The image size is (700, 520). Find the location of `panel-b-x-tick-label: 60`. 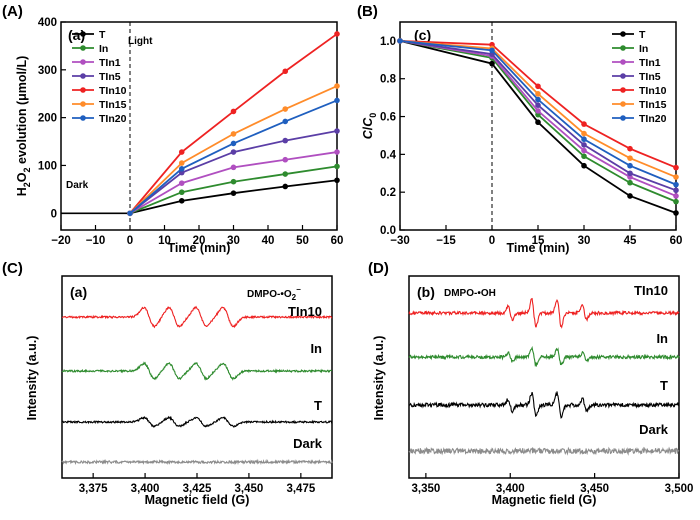

panel-b-x-tick-label: 60 is located at coordinates (676, 241).